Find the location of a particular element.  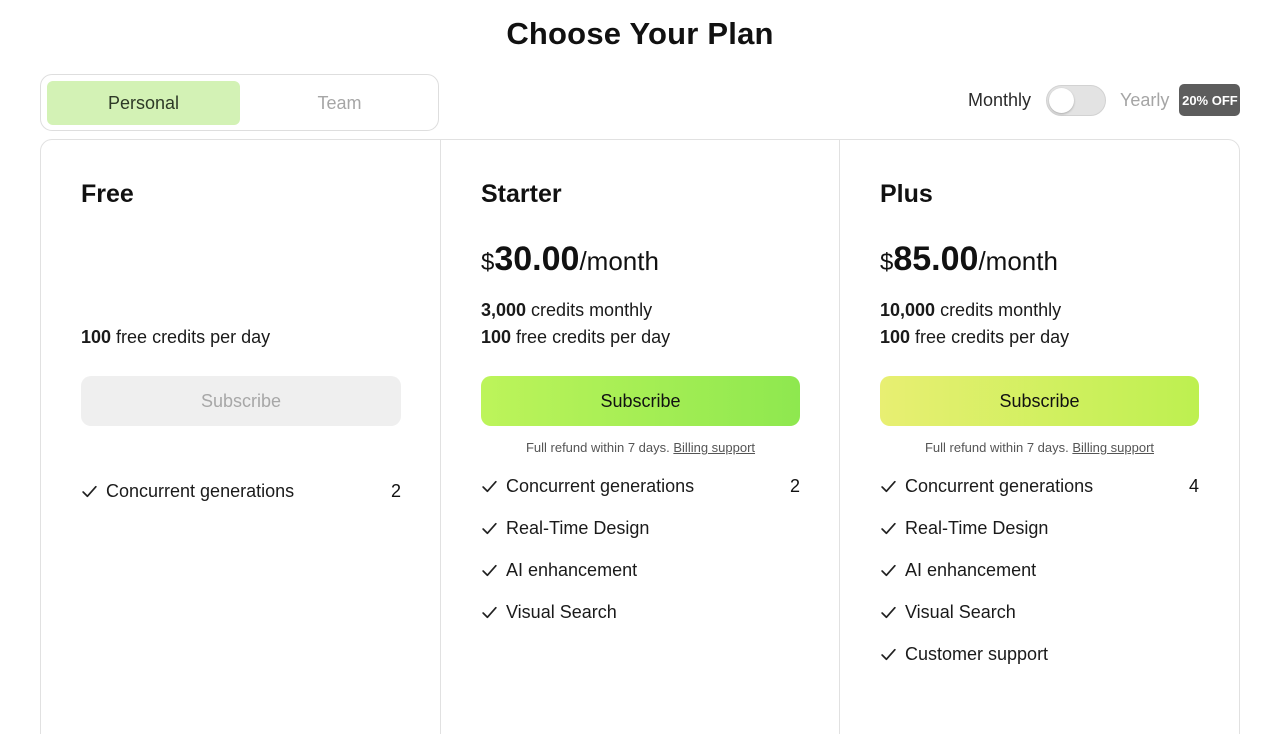

plan-type-switcher: Personal Team is located at coordinates (239, 102).